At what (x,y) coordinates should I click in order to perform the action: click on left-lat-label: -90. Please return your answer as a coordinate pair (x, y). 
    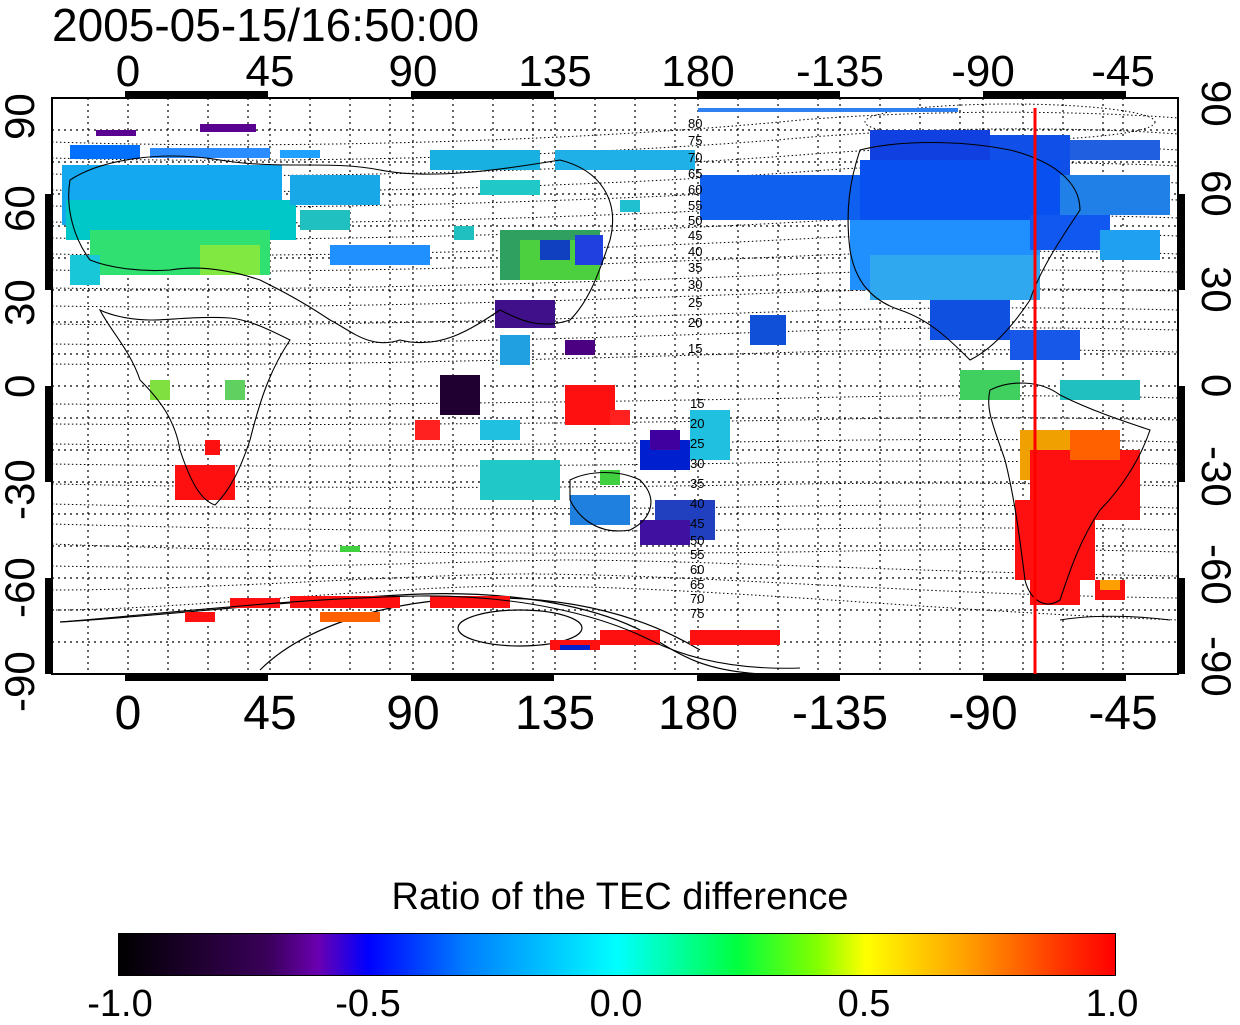
    Looking at the image, I should click on (21, 681).